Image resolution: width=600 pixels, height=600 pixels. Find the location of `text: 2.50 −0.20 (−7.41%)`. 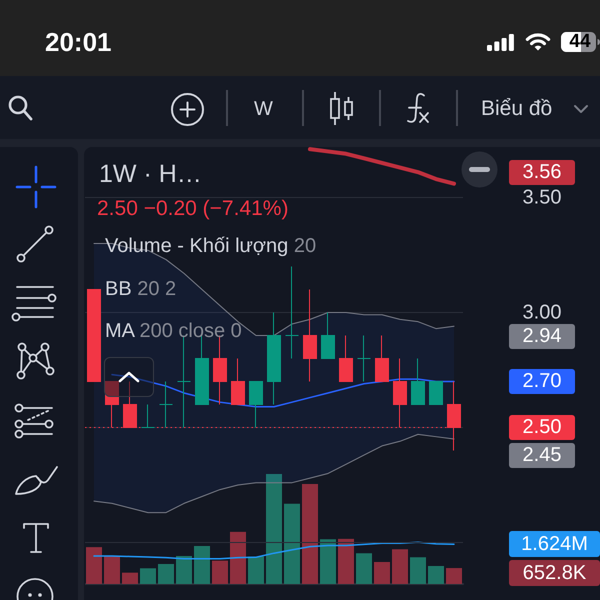

text: 2.50 −0.20 (−7.41%) is located at coordinates (192, 208).